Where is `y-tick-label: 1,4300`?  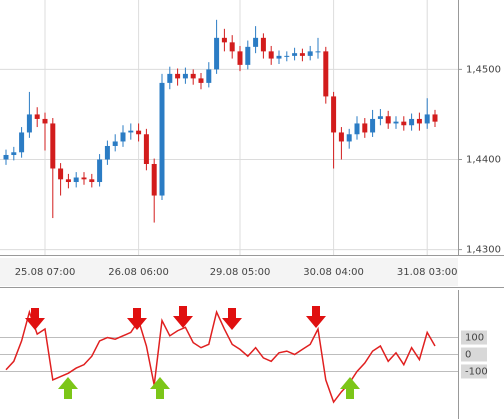 y-tick-label: 1,4300 is located at coordinates (483, 250).